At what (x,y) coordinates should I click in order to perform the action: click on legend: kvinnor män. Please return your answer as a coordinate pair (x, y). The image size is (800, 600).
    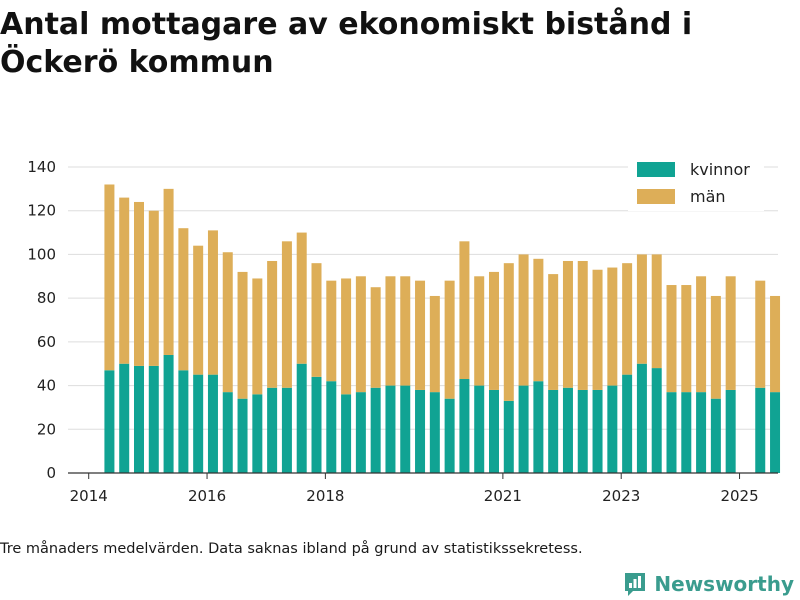
    Looking at the image, I should click on (696, 183).